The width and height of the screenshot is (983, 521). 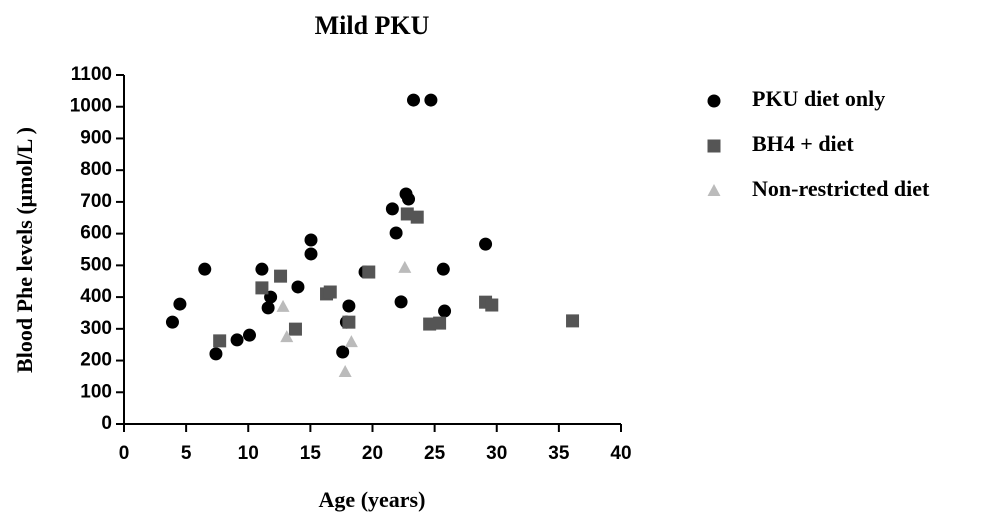 What do you see at coordinates (435, 453) in the screenshot?
I see `x-tick-label: 25` at bounding box center [435, 453].